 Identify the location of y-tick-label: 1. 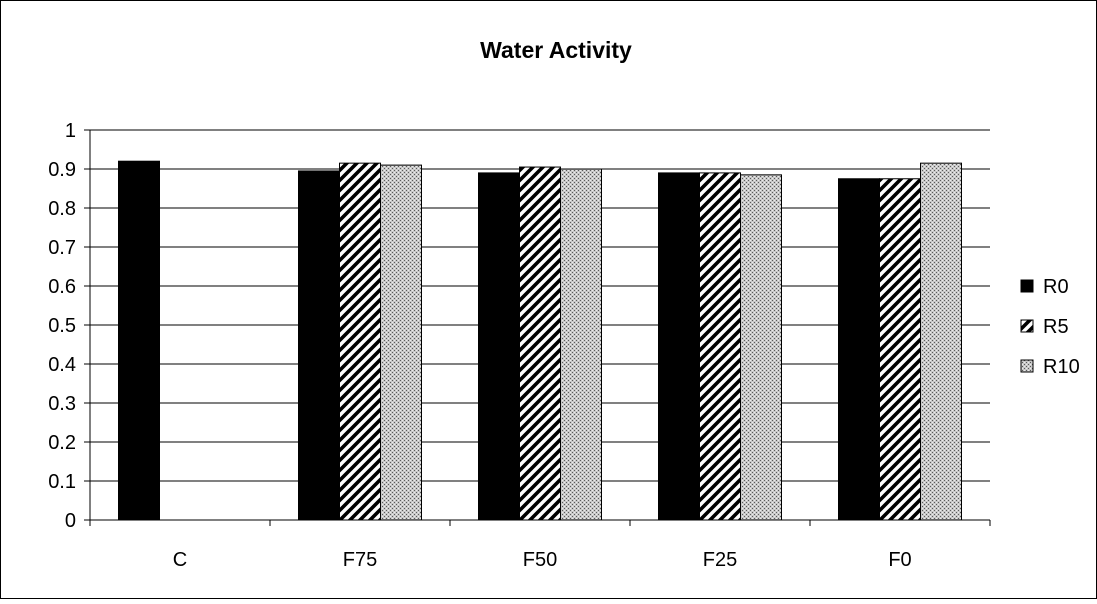
(70, 131).